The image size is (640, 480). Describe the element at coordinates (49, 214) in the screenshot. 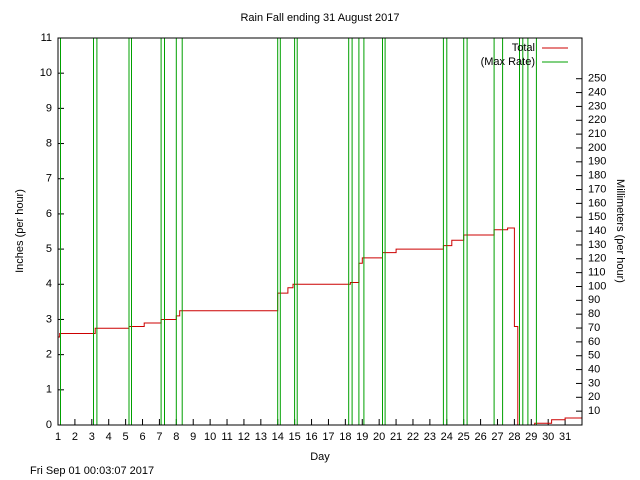

I see `y-tick-label: 6` at that location.